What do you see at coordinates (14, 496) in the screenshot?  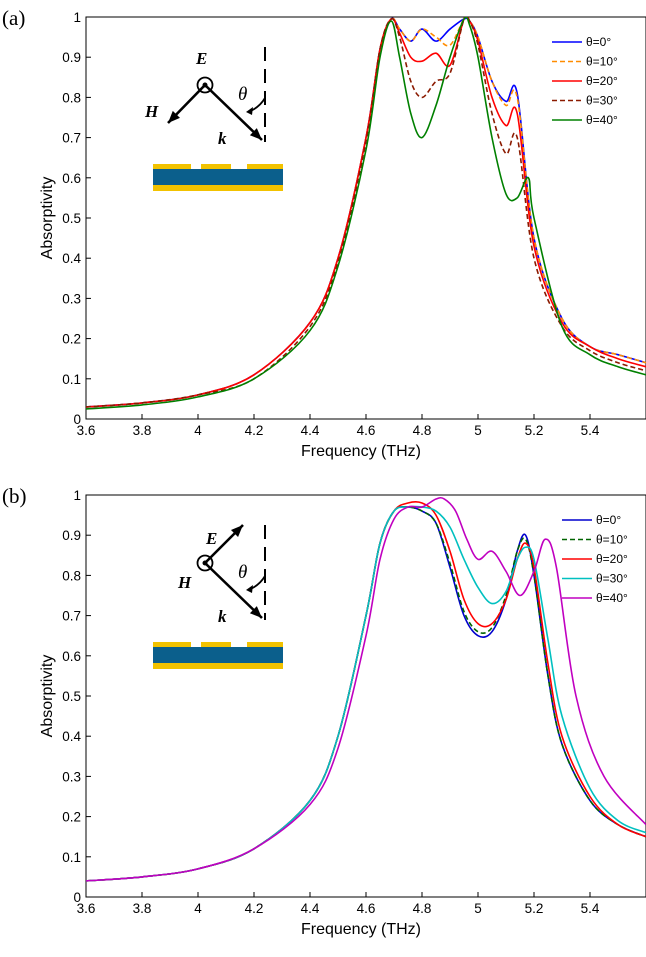 I see `panel-label: (b)` at bounding box center [14, 496].